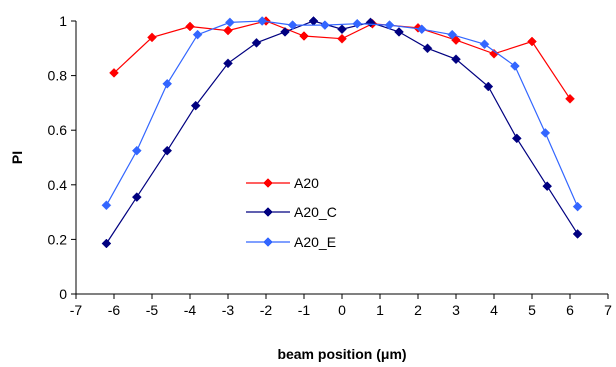 Image resolution: width=616 pixels, height=367 pixels. I want to click on x-tick-label: -3, so click(228, 310).